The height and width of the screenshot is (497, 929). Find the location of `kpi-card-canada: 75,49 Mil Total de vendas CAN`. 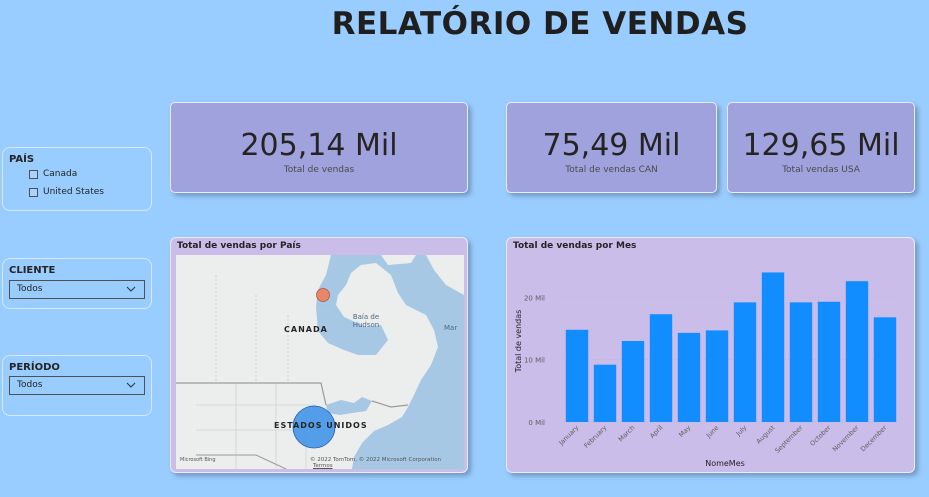

kpi-card-canada: 75,49 Mil Total de vendas CAN is located at coordinates (611, 147).